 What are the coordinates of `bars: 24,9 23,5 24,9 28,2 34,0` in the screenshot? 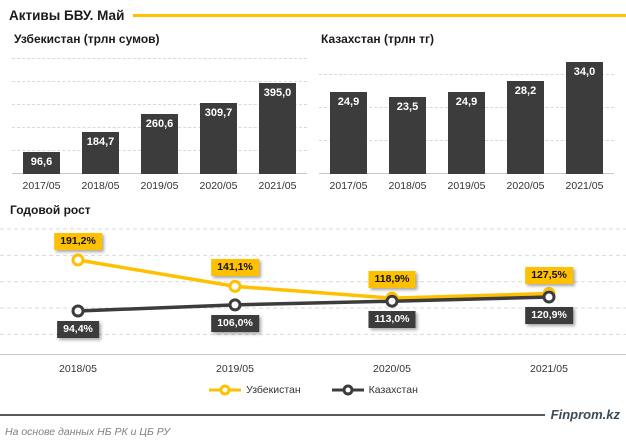 It's located at (466, 112).